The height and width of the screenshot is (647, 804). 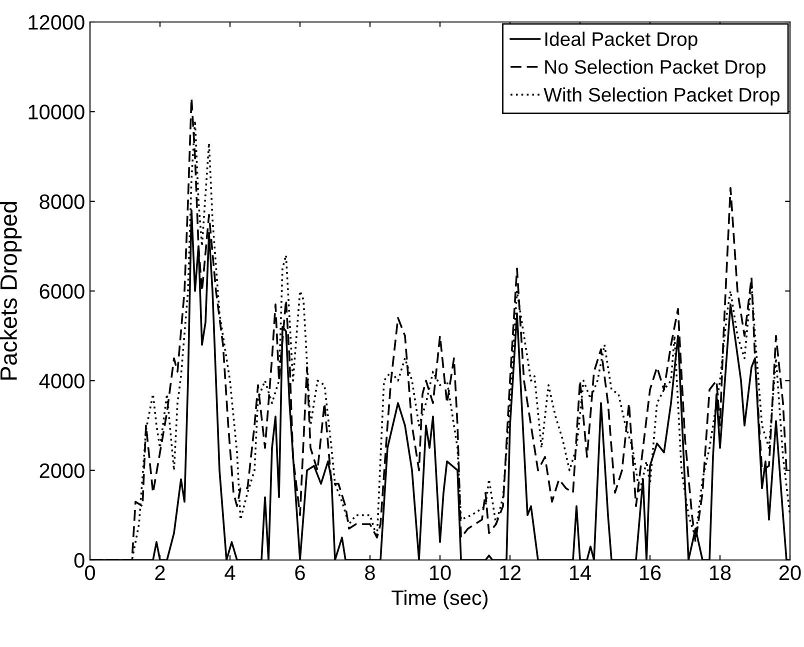 What do you see at coordinates (510, 572) in the screenshot?
I see `x-tick-label: 12` at bounding box center [510, 572].